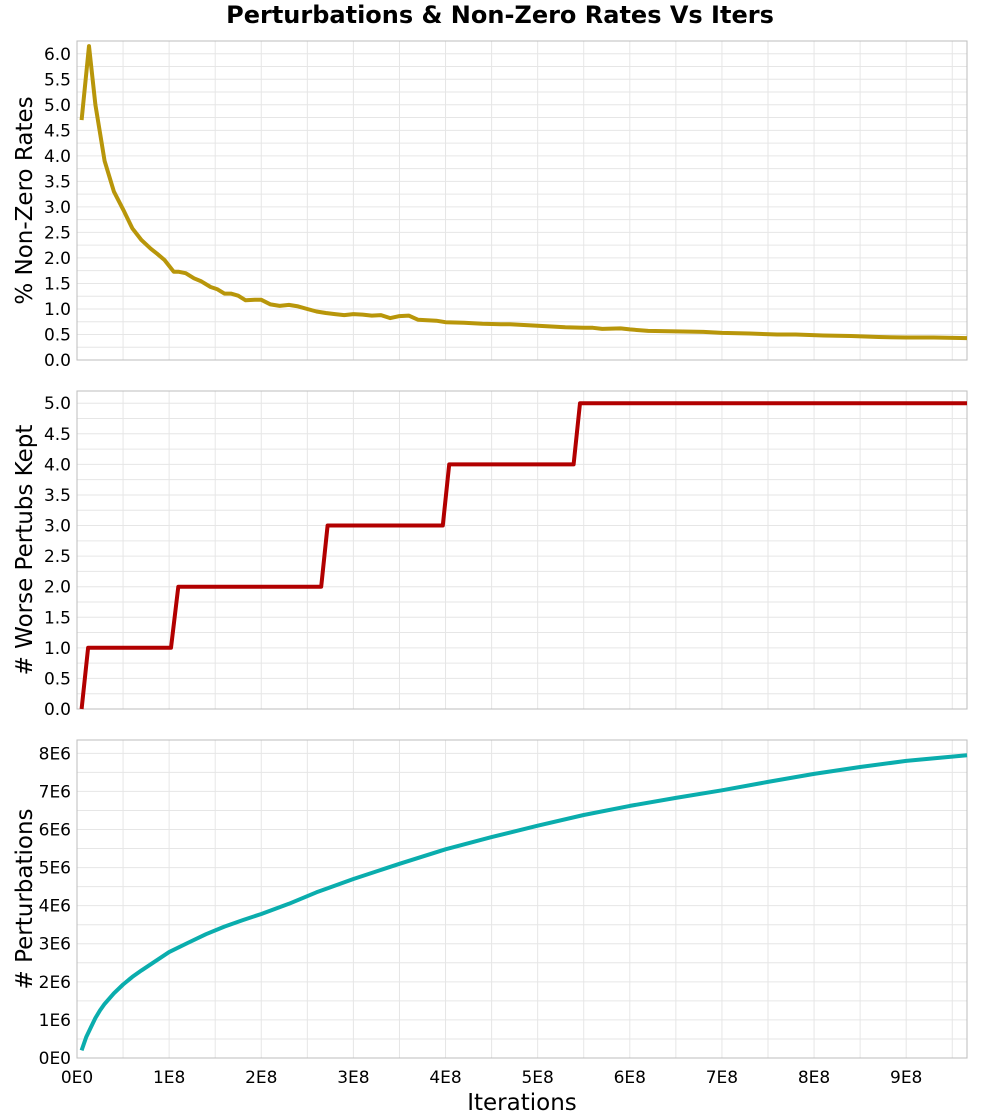 The height and width of the screenshot is (1120, 1000). Describe the element at coordinates (25, 200) in the screenshot. I see `y-axis-label: % Non-Zero Rates` at that location.